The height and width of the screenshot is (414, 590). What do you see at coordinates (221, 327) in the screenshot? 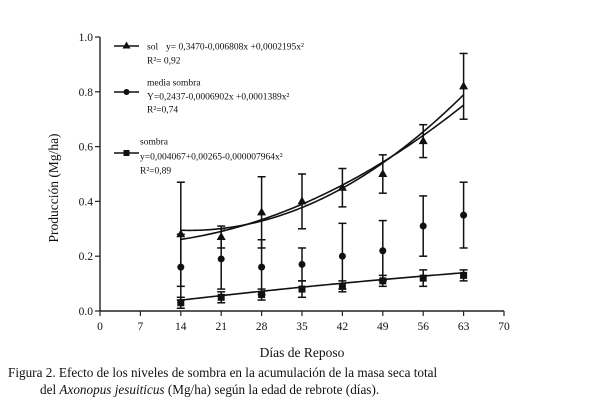
I see `x-tick-label: 21` at bounding box center [221, 327].